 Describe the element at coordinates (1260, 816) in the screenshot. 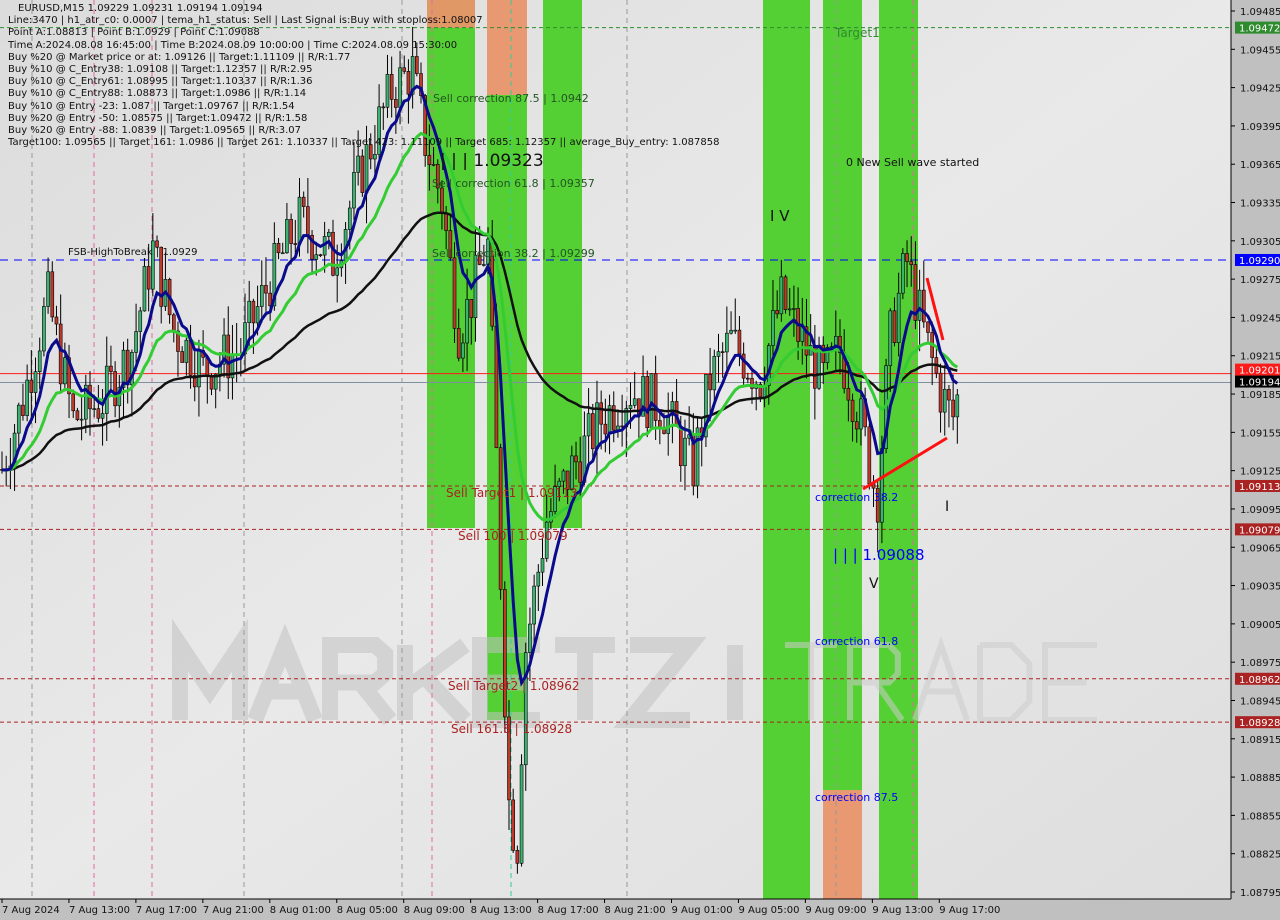

I see `price-tick-label: 1.08855` at that location.